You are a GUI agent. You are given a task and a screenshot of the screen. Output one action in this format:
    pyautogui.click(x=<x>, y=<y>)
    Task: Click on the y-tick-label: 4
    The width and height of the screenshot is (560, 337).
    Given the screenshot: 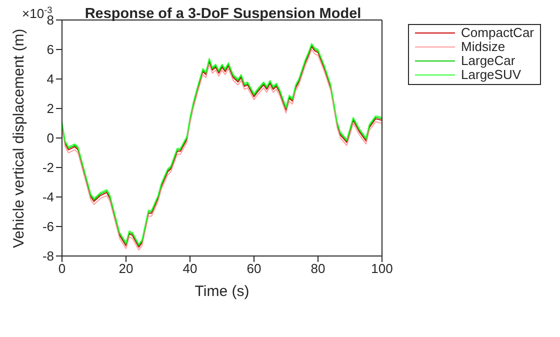 What is the action you would take?
    pyautogui.click(x=50, y=79)
    